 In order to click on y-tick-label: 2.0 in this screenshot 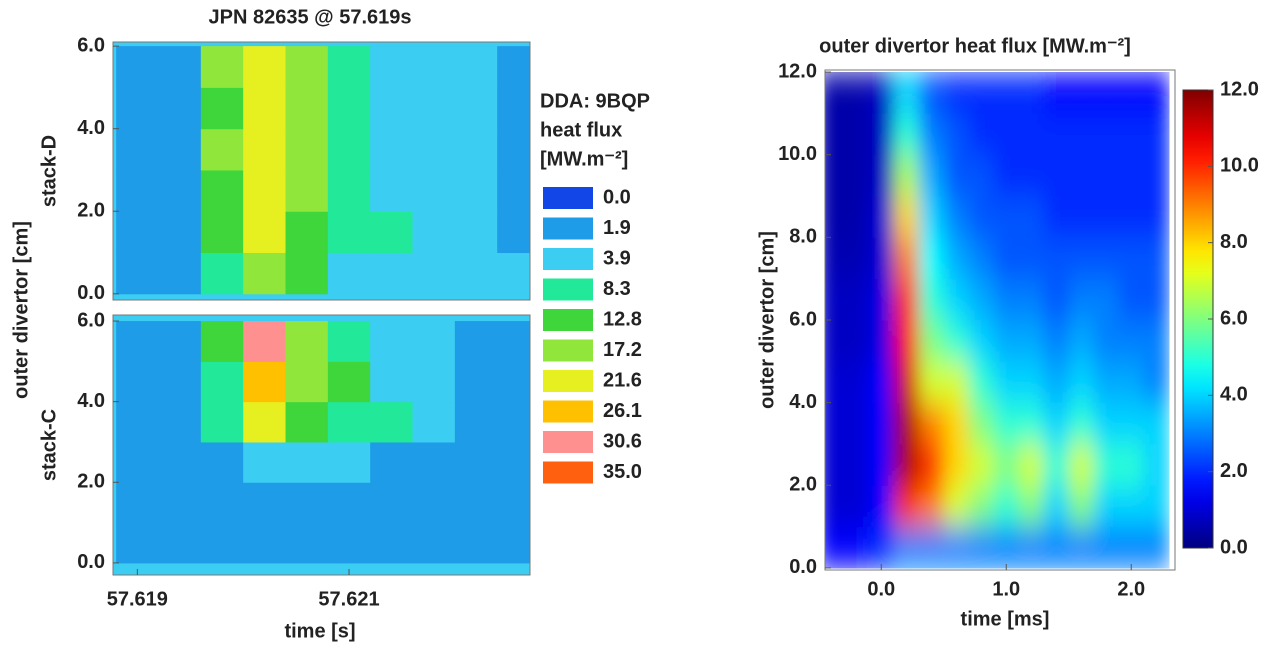, I will do `click(91, 211)`.